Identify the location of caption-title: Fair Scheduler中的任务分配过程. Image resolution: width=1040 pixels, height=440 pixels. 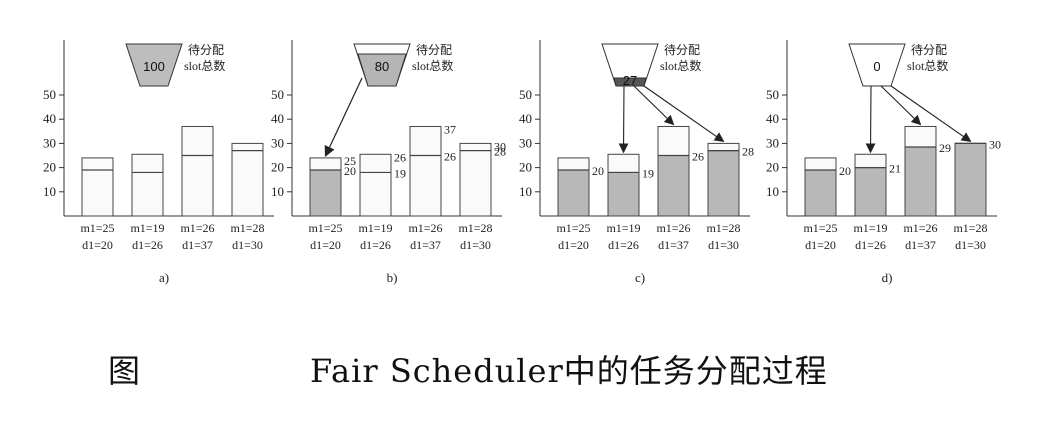
(569, 371).